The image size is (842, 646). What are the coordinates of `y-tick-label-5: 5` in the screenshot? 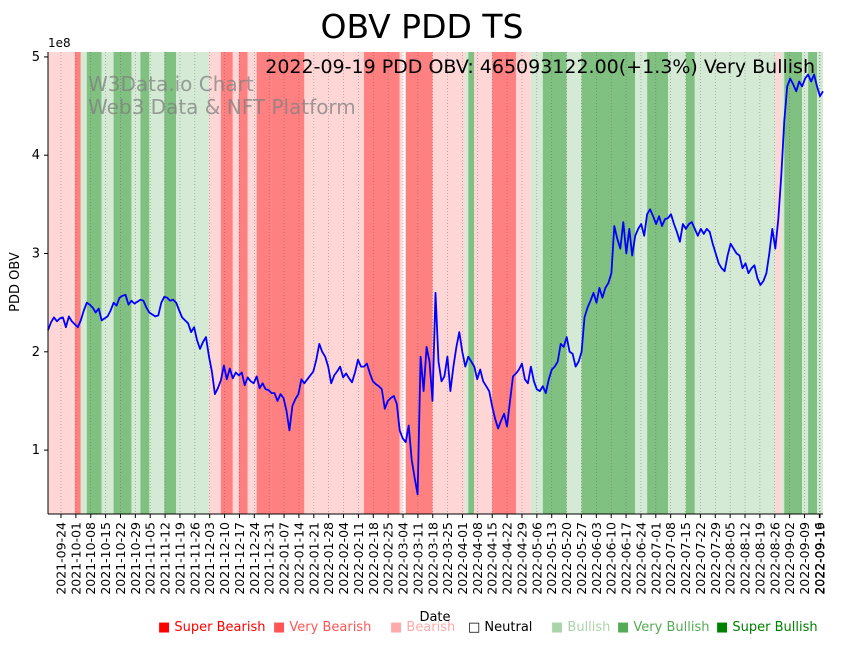 It's located at (36, 57).